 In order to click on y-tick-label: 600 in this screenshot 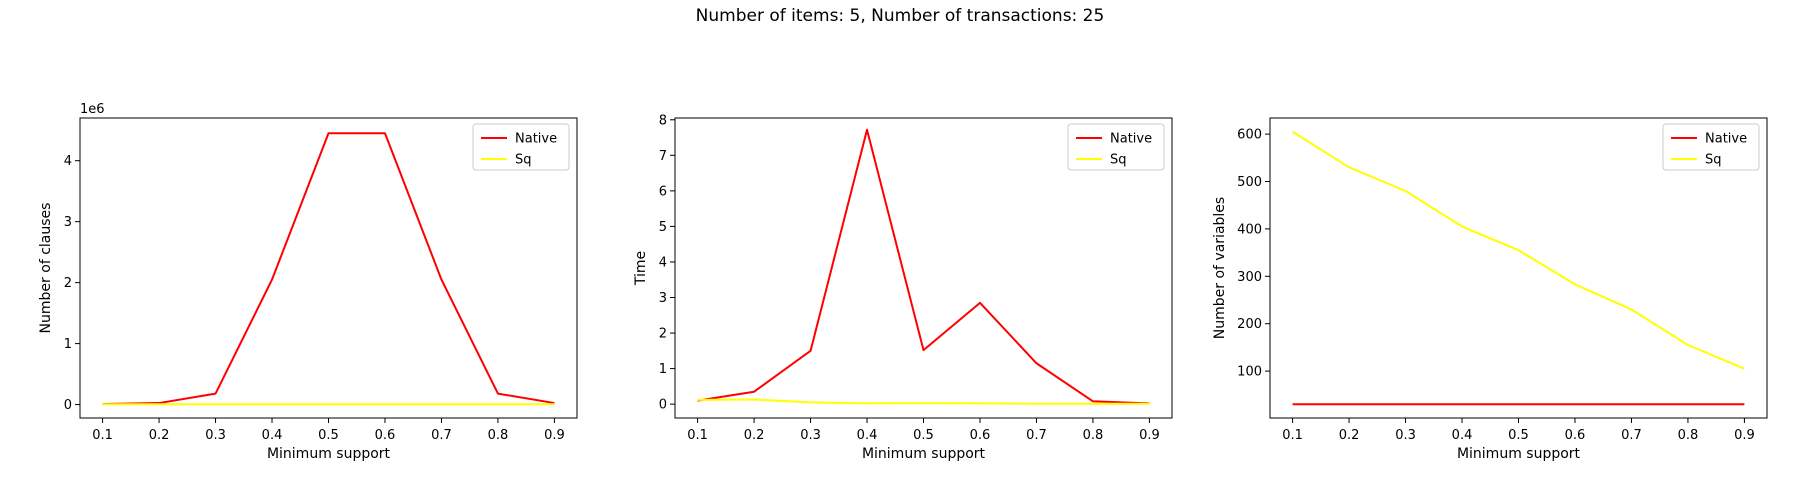, I will do `click(1249, 135)`.